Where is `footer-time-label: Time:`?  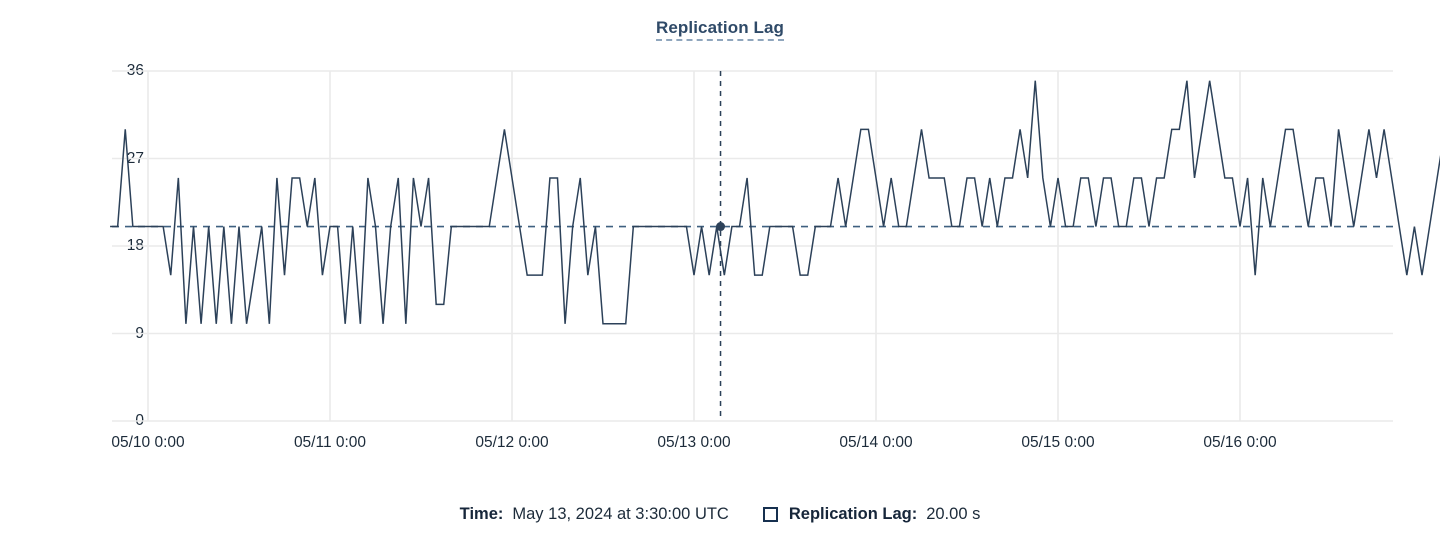
footer-time-label: Time: is located at coordinates (481, 514).